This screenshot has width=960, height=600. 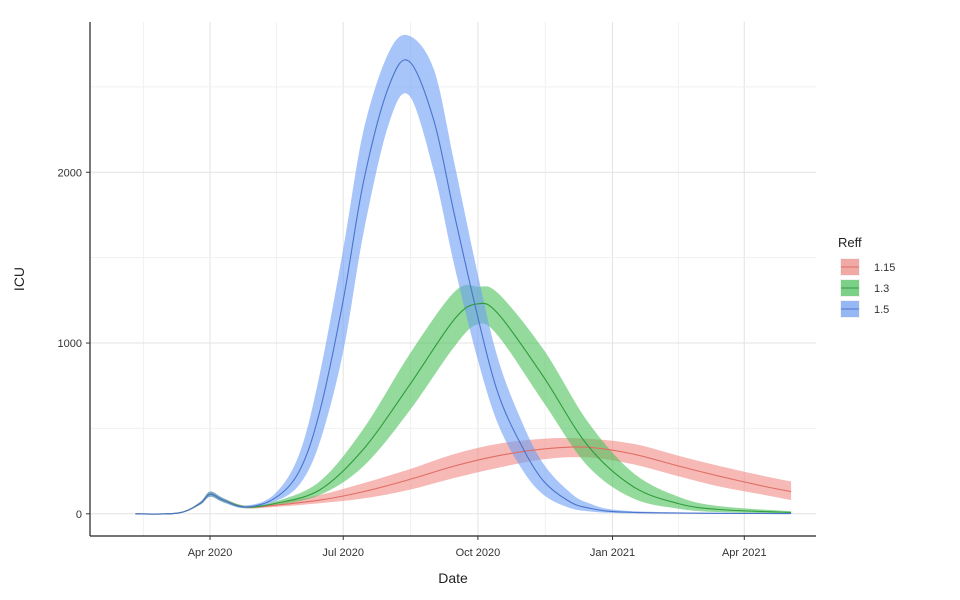 What do you see at coordinates (612, 553) in the screenshot?
I see `x-tick-label: Jan 2021` at bounding box center [612, 553].